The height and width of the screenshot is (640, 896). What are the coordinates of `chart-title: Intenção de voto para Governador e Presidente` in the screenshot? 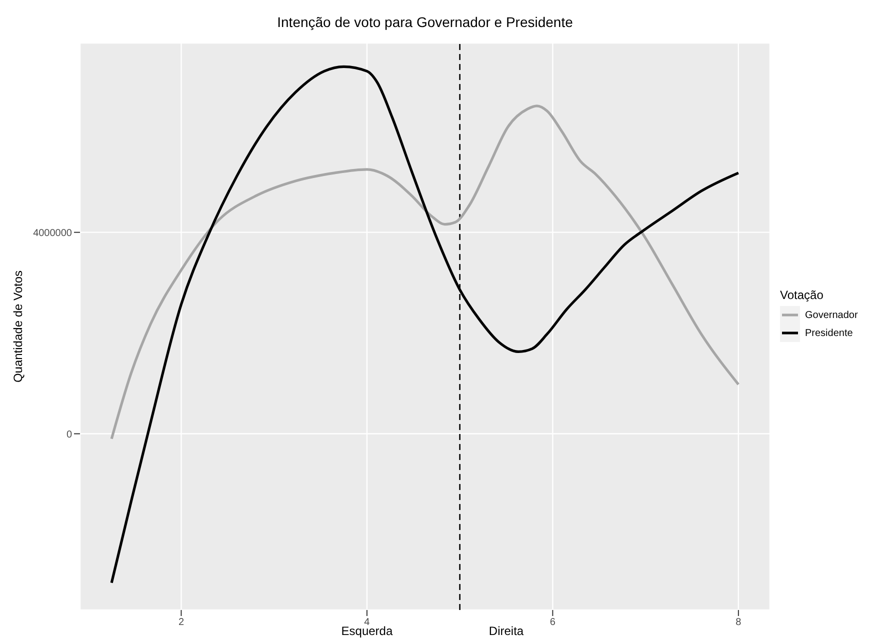 It's located at (425, 22).